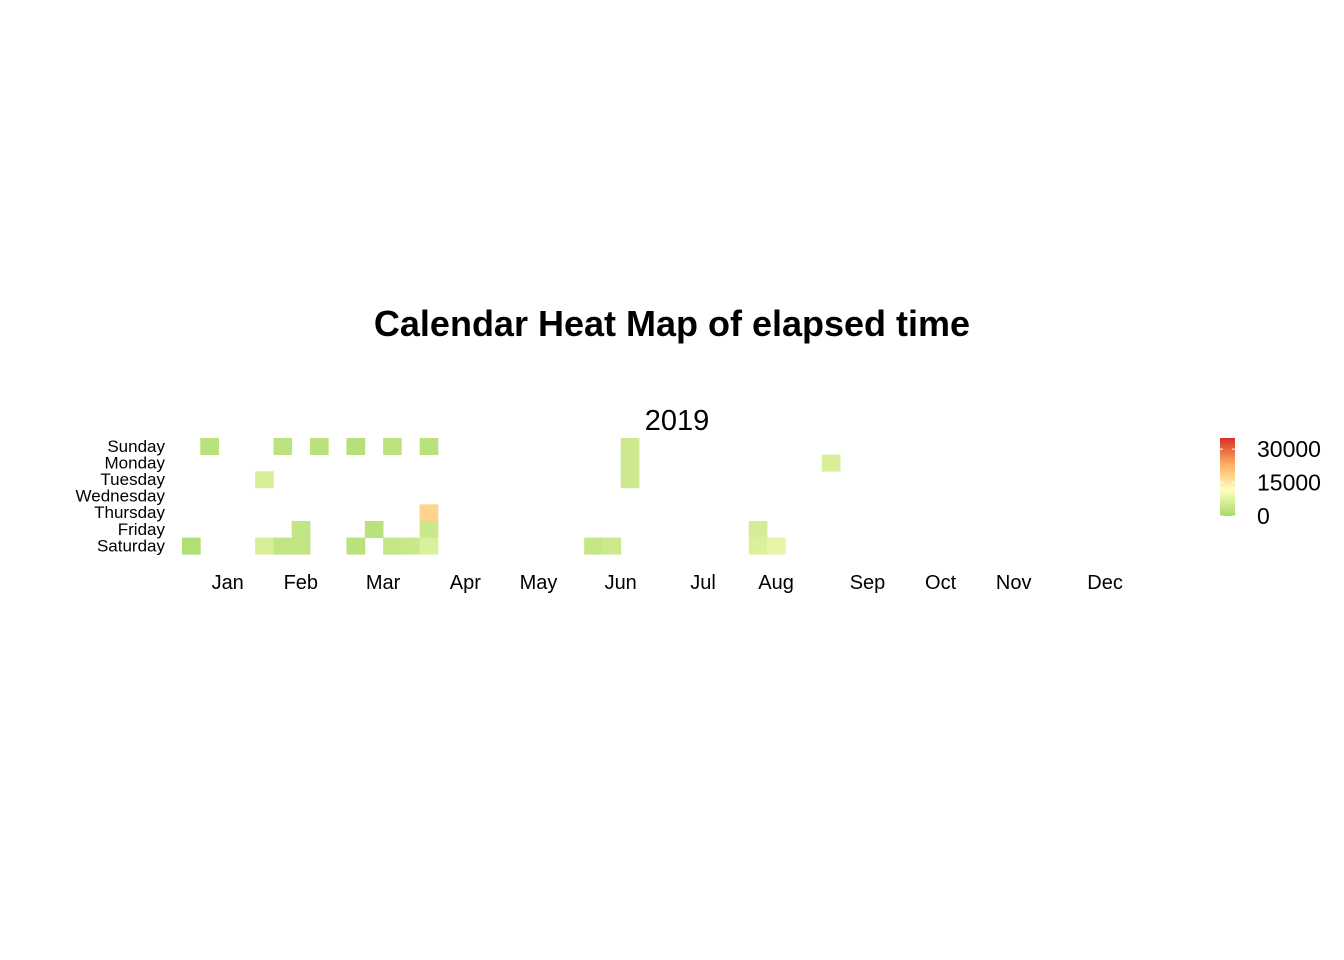 The image size is (1344, 960). What do you see at coordinates (1227, 477) in the screenshot?
I see `legend-color-bar` at bounding box center [1227, 477].